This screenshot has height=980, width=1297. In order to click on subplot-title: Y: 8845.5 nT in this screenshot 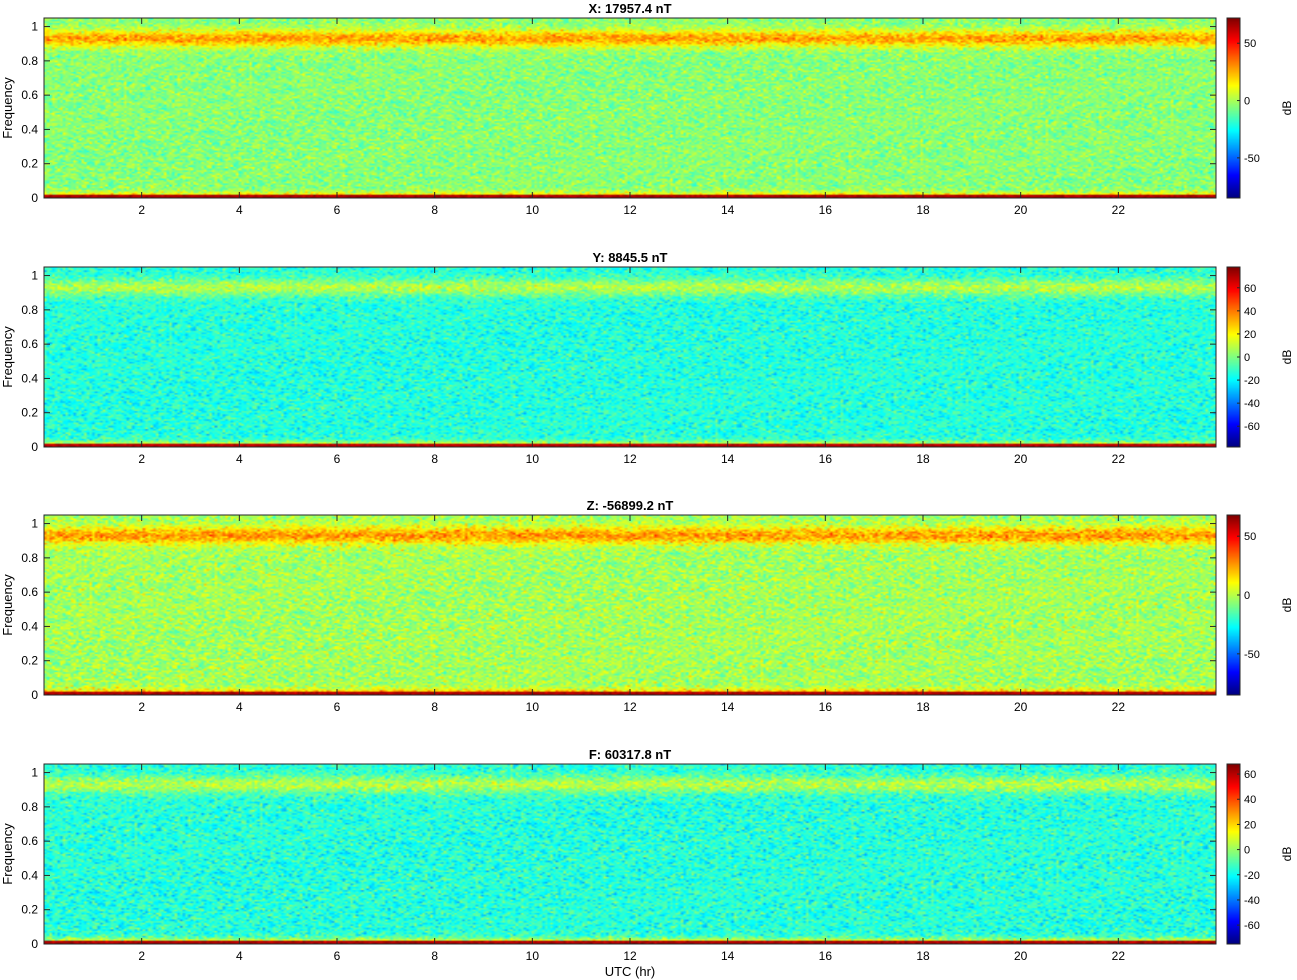, I will do `click(630, 257)`.